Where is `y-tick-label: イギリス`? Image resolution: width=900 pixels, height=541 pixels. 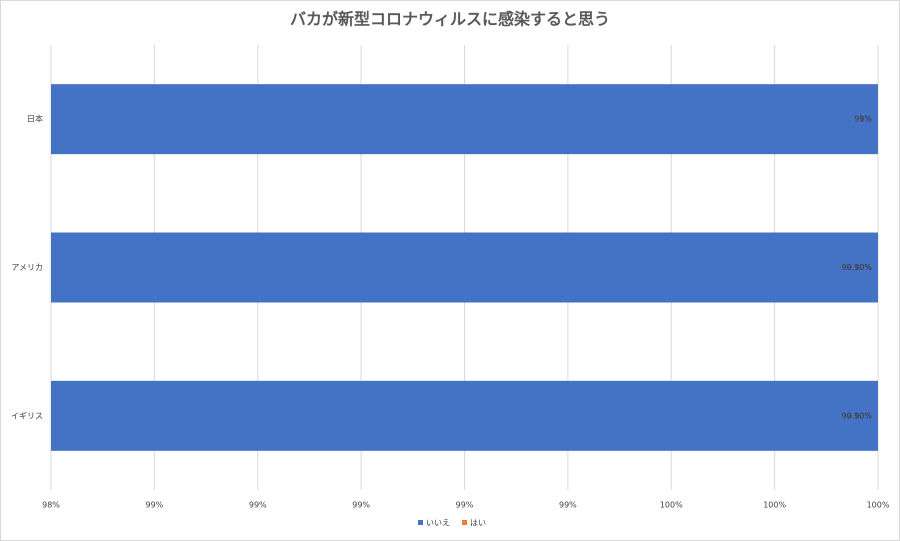
y-tick-label: イギリス is located at coordinates (27, 415).